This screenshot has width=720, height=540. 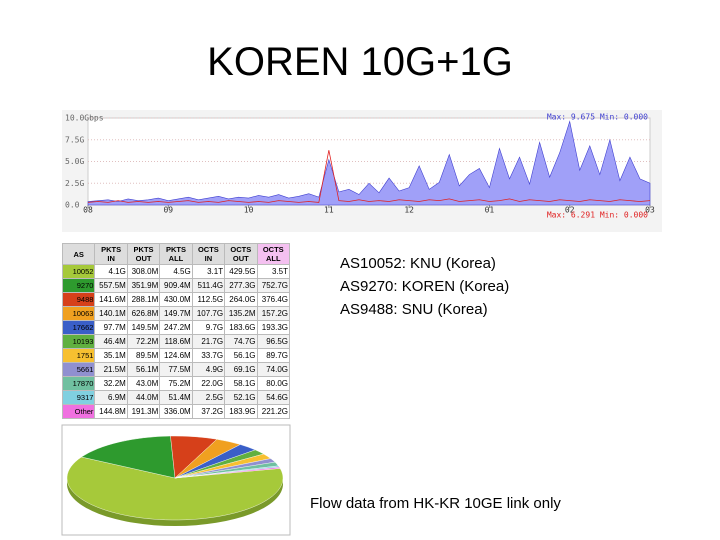 I want to click on table-cell: 4.1G, so click(x=111, y=271).